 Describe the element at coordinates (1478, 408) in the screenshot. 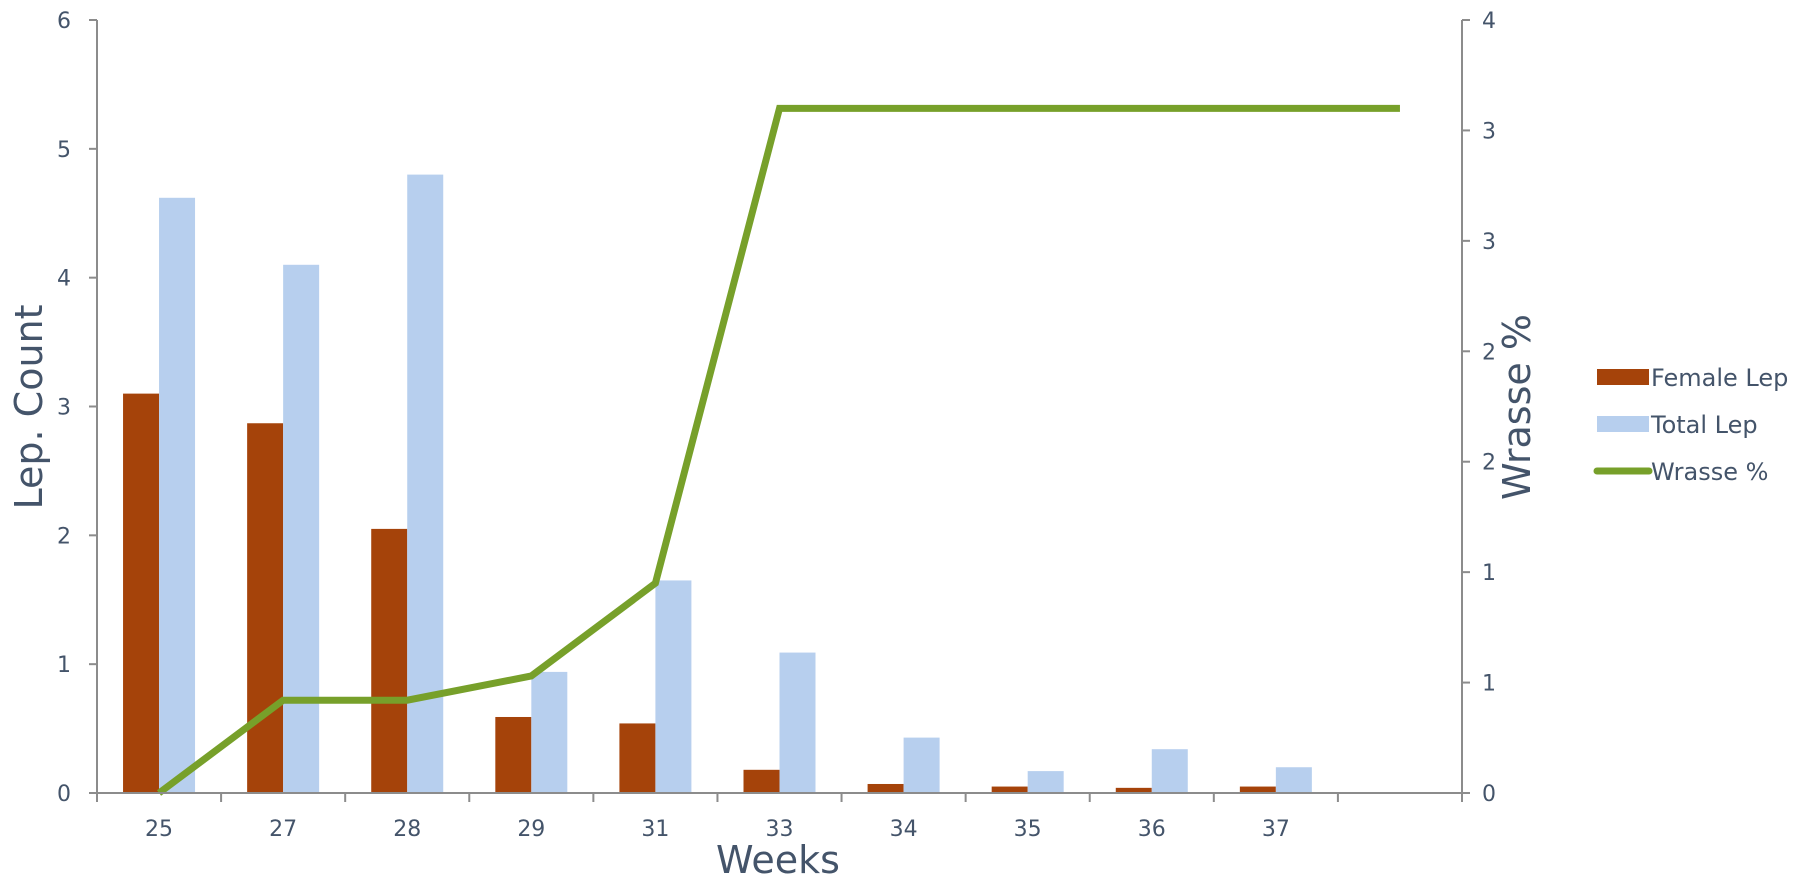

I see `secondary-y-axis: 0 1 1 2 2 3 3 4` at that location.